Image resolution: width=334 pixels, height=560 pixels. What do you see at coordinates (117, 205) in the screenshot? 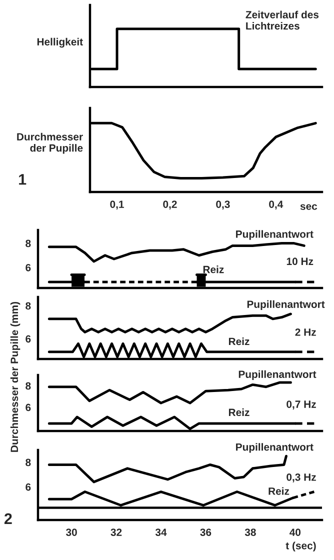
I see `x-tick-label: 0,1` at bounding box center [117, 205].